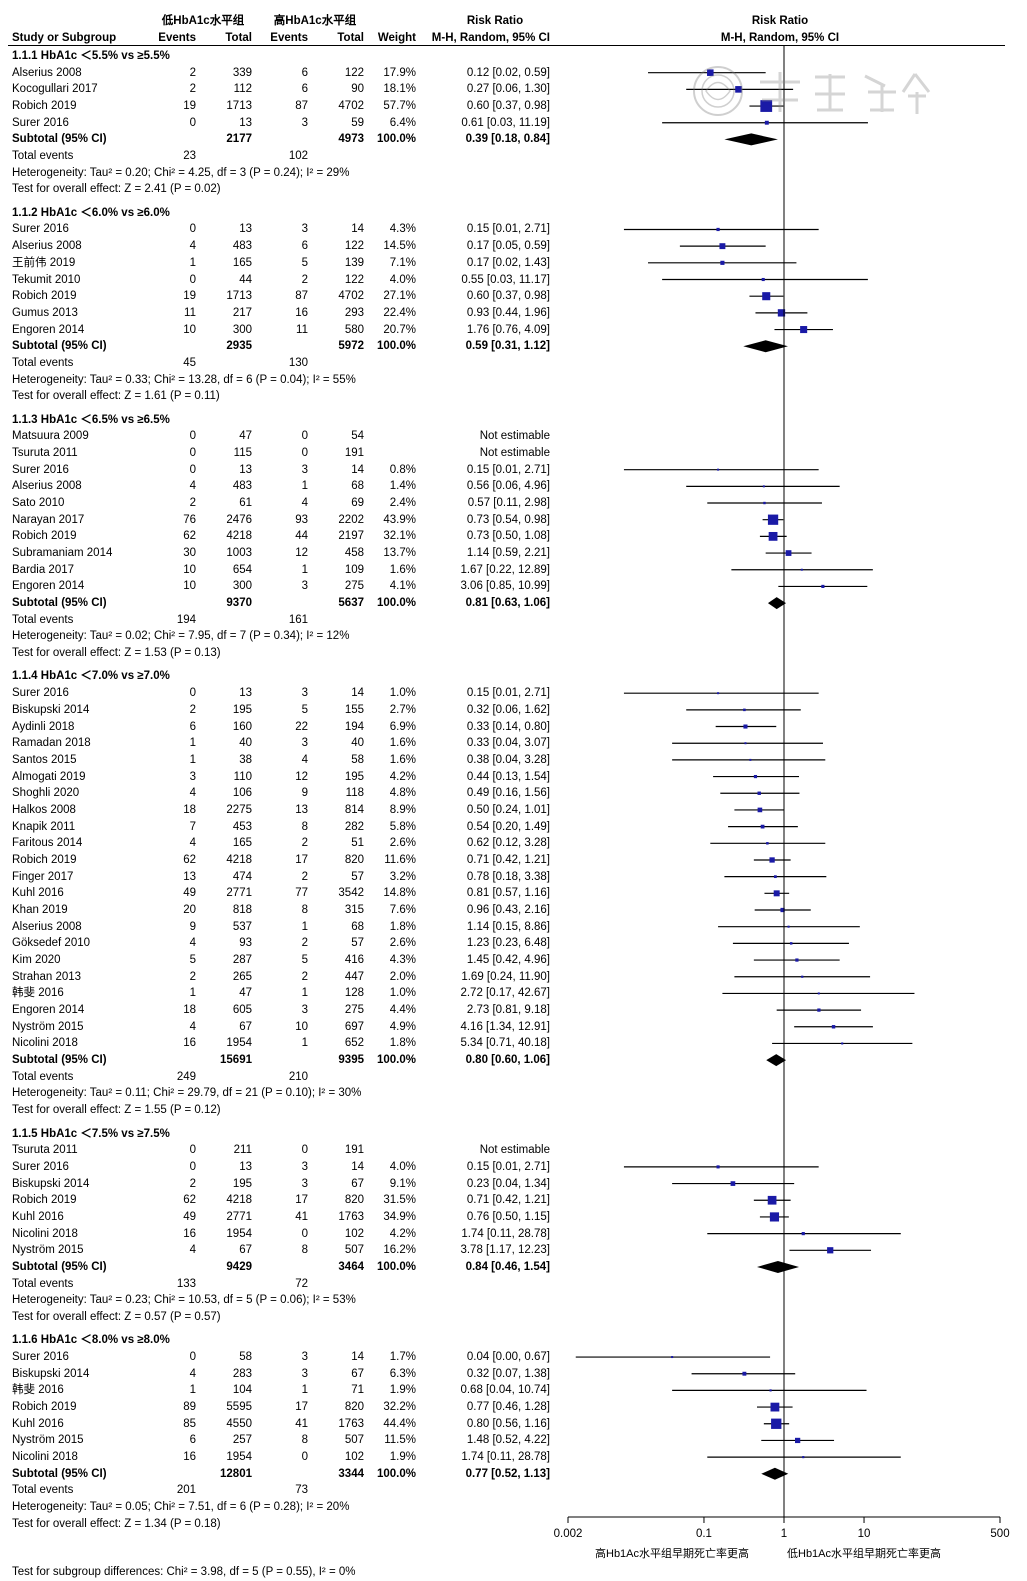 This screenshot has height=1581, width=1027. I want to click on ci-value: 0.62 [0.12, 3.28], so click(508, 843).